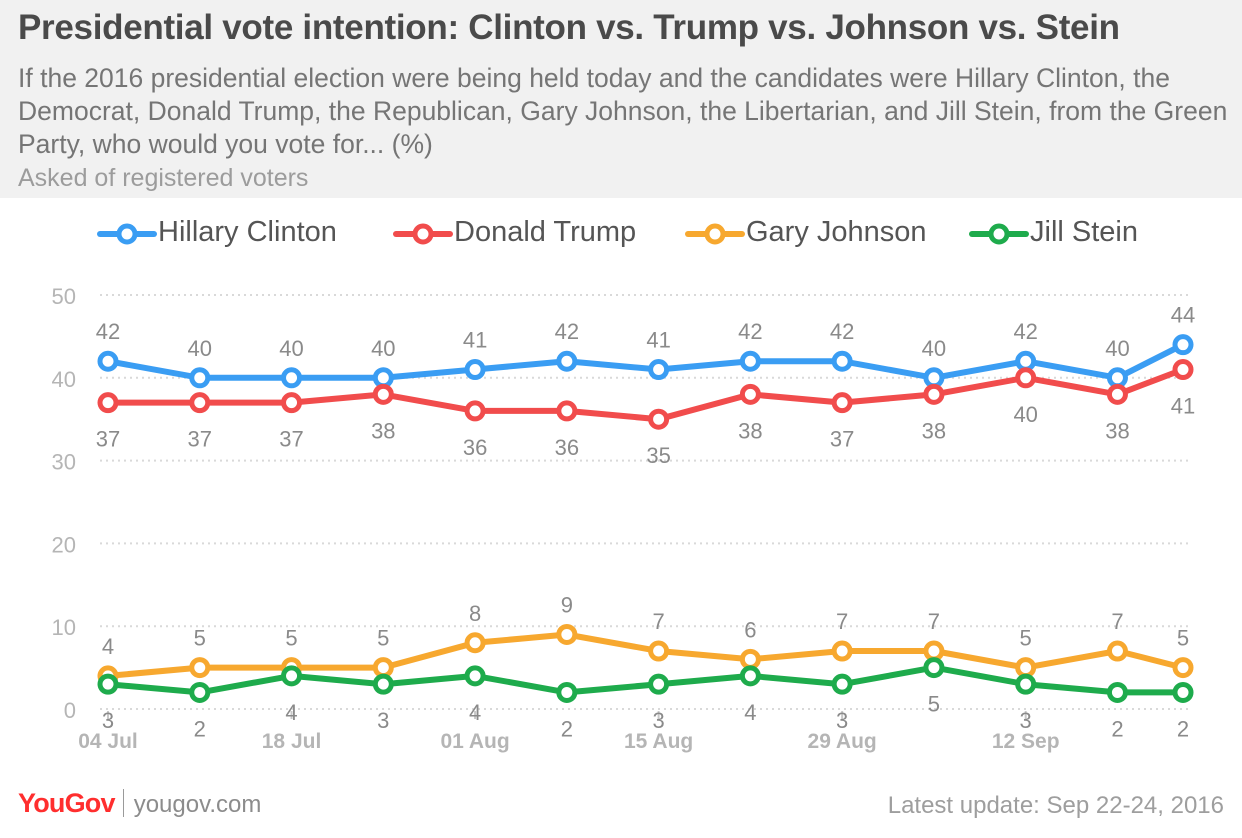 The height and width of the screenshot is (838, 1242). Describe the element at coordinates (567, 728) in the screenshot. I see `data-label-3-5: 2` at that location.